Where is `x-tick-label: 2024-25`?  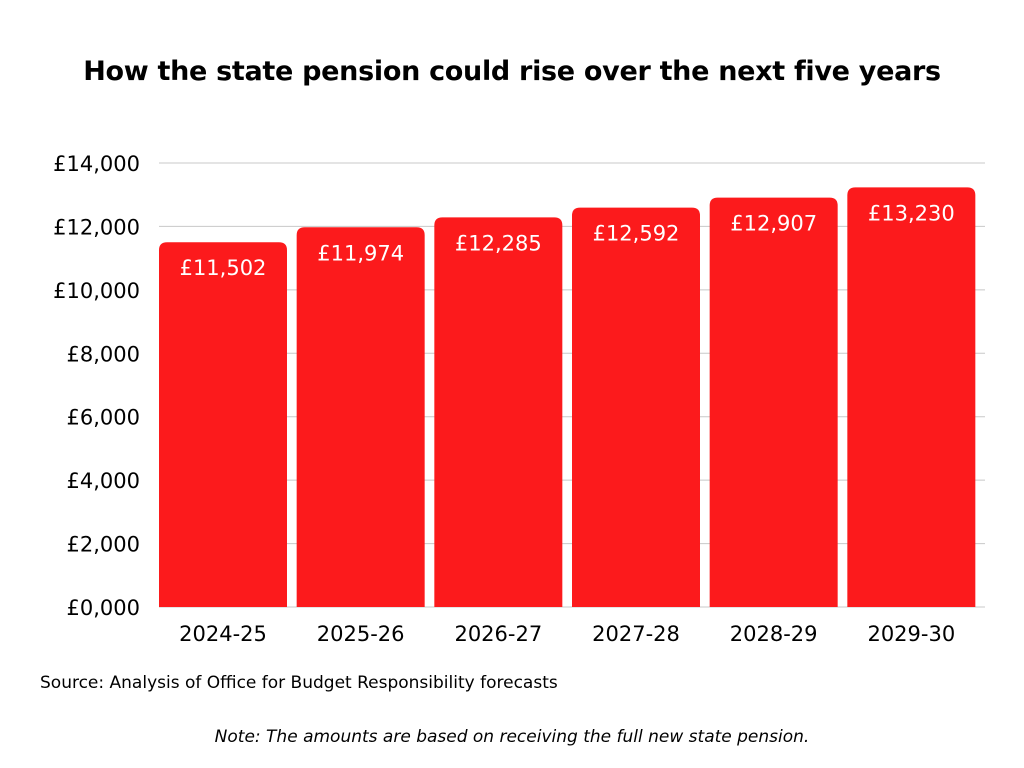 x-tick-label: 2024-25 is located at coordinates (223, 634).